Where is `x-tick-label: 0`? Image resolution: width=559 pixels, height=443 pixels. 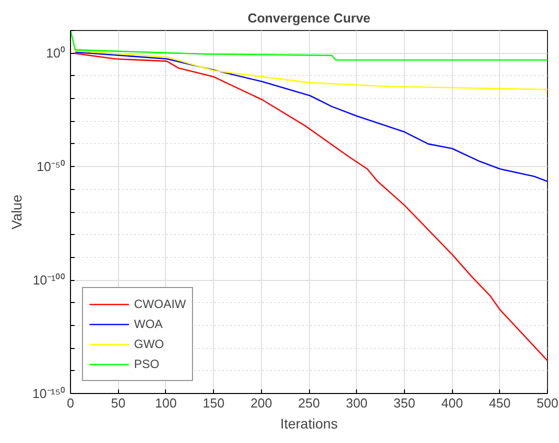 x-tick-label: 0 is located at coordinates (70, 403).